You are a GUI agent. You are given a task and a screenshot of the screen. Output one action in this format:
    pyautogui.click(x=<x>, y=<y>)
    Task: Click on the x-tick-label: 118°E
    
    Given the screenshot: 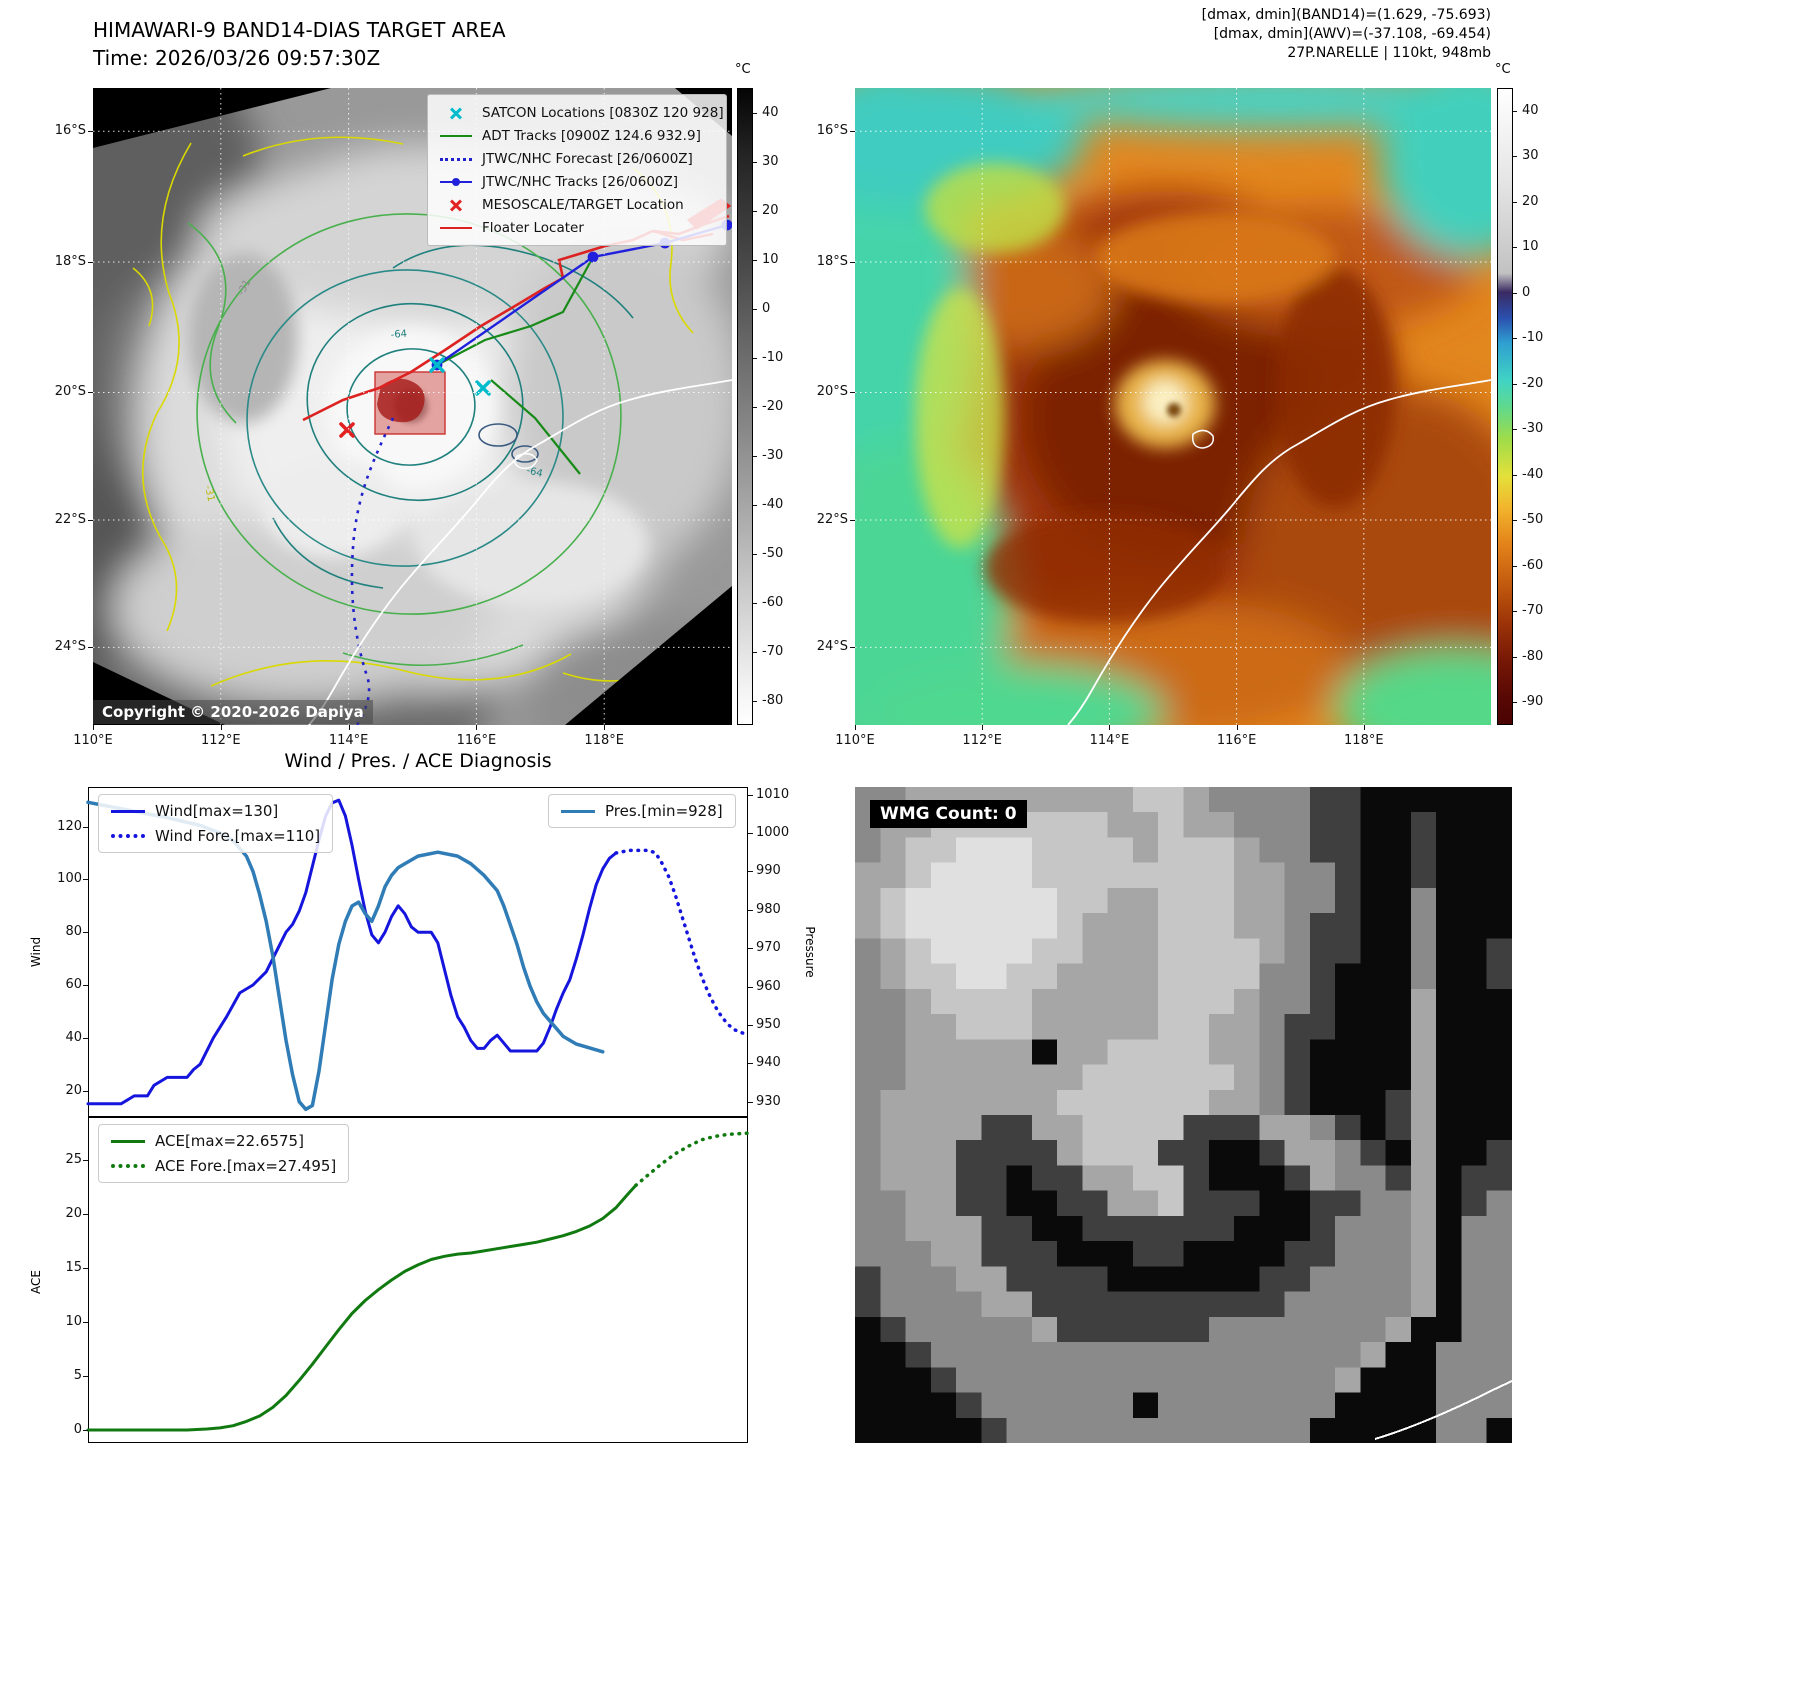 What is the action you would take?
    pyautogui.click(x=1364, y=740)
    